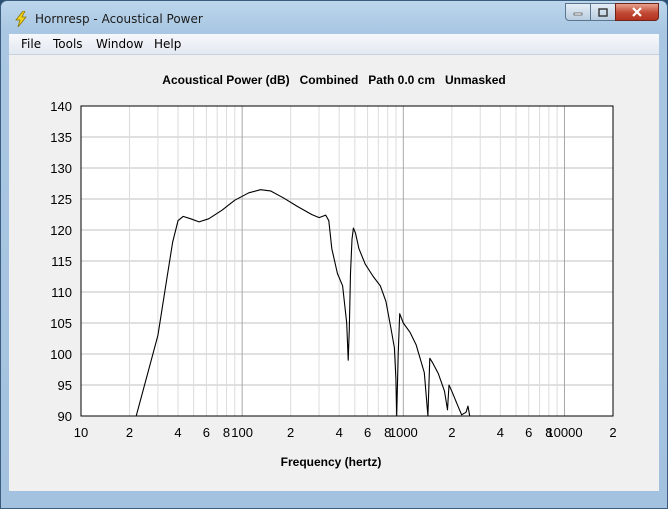 The width and height of the screenshot is (668, 509). I want to click on title-bar: Hornresp - Acoustical Power, so click(334, 17).